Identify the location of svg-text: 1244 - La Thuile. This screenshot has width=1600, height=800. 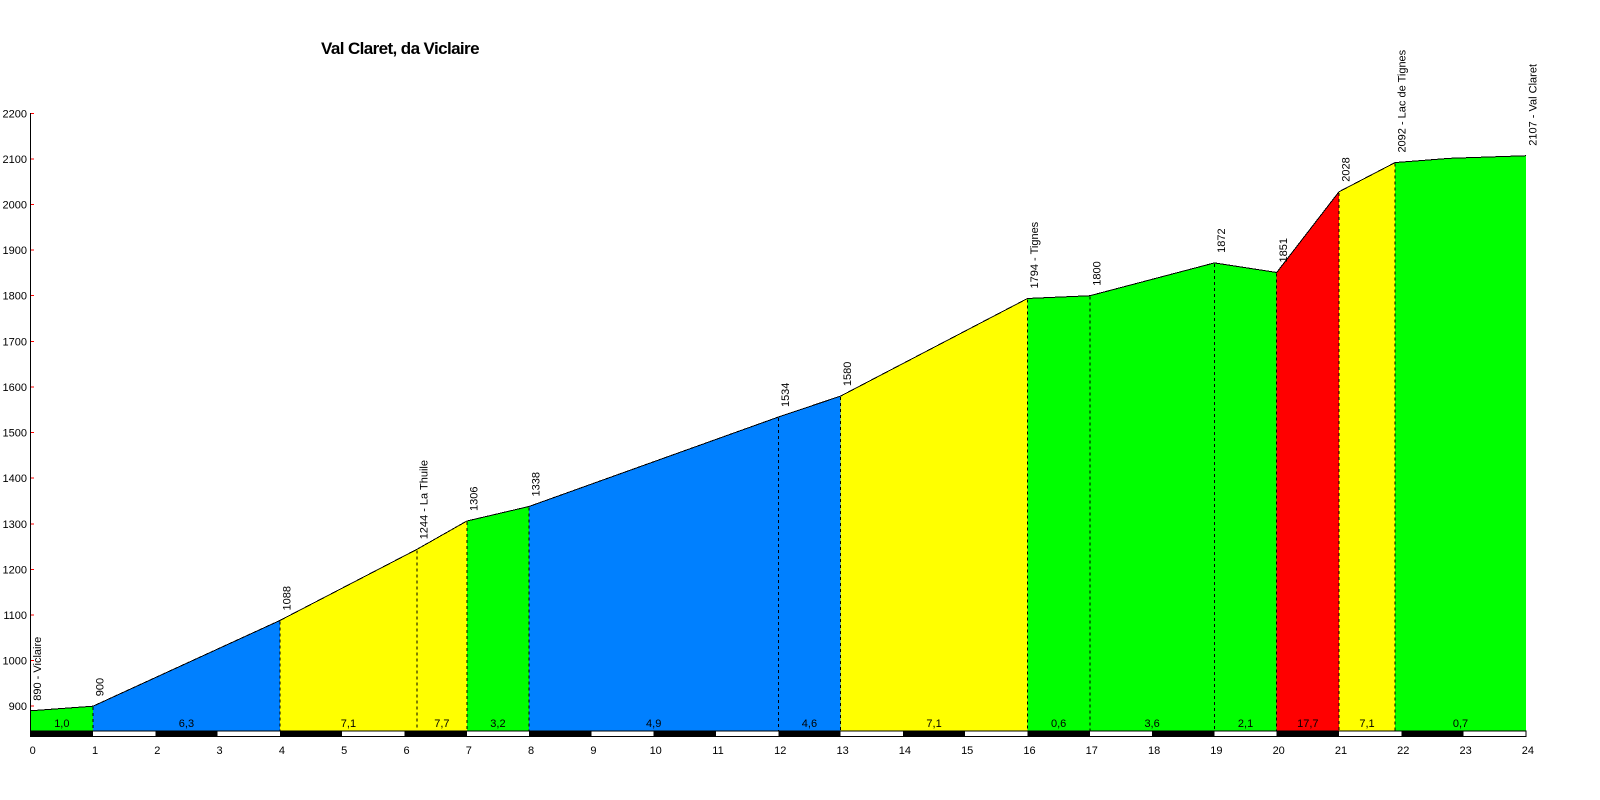
(424, 499).